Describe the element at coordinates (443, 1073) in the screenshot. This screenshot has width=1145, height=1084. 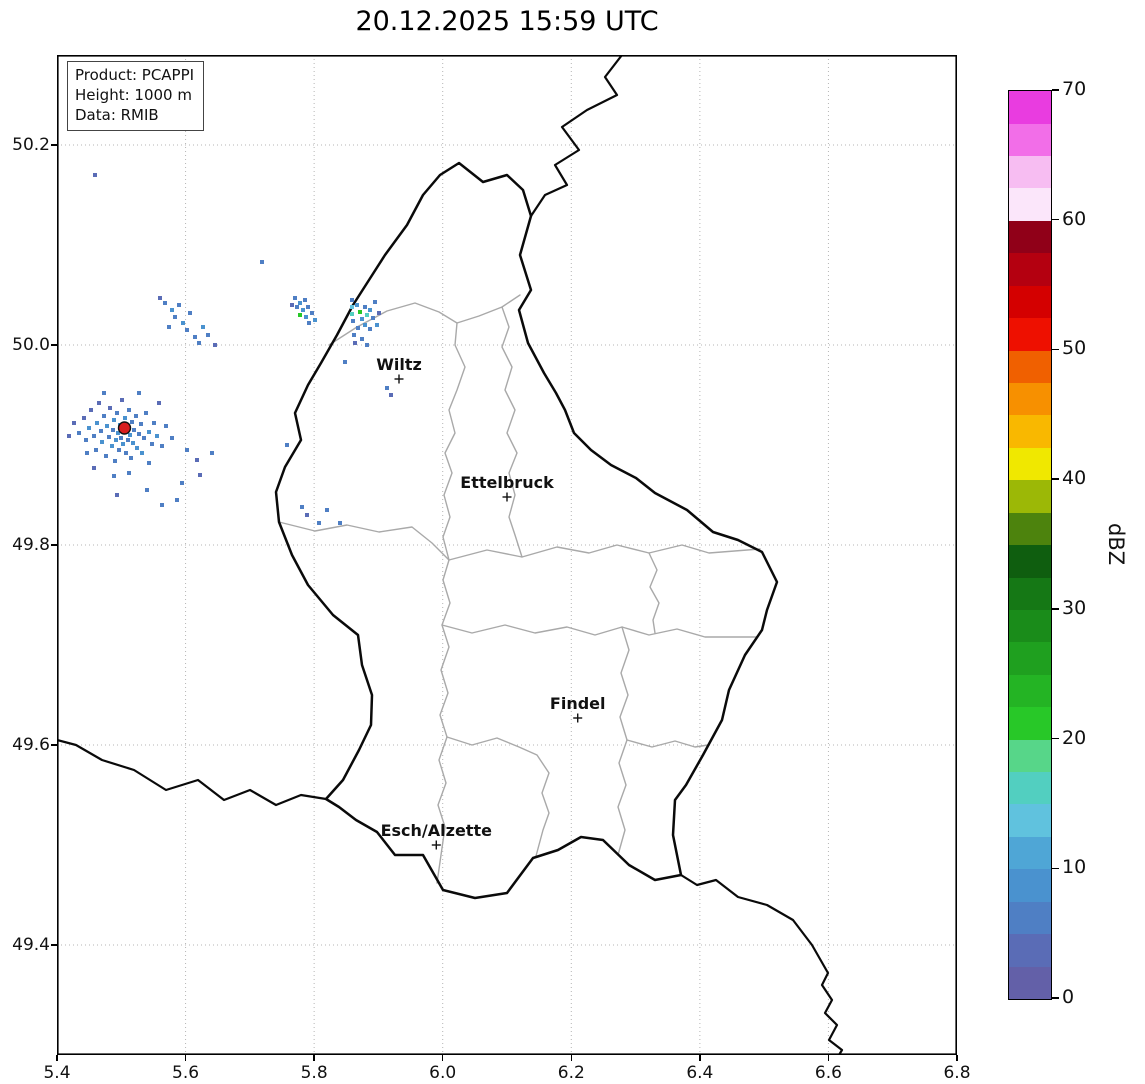
I see `x-tick-label: 6.0` at that location.